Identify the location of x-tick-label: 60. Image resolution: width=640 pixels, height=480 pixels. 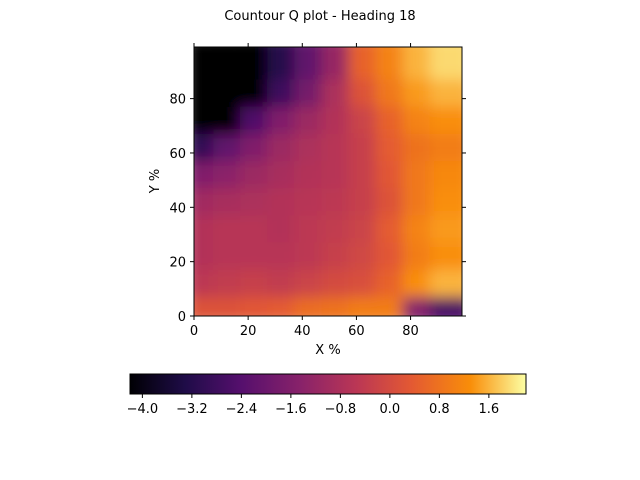
(356, 331).